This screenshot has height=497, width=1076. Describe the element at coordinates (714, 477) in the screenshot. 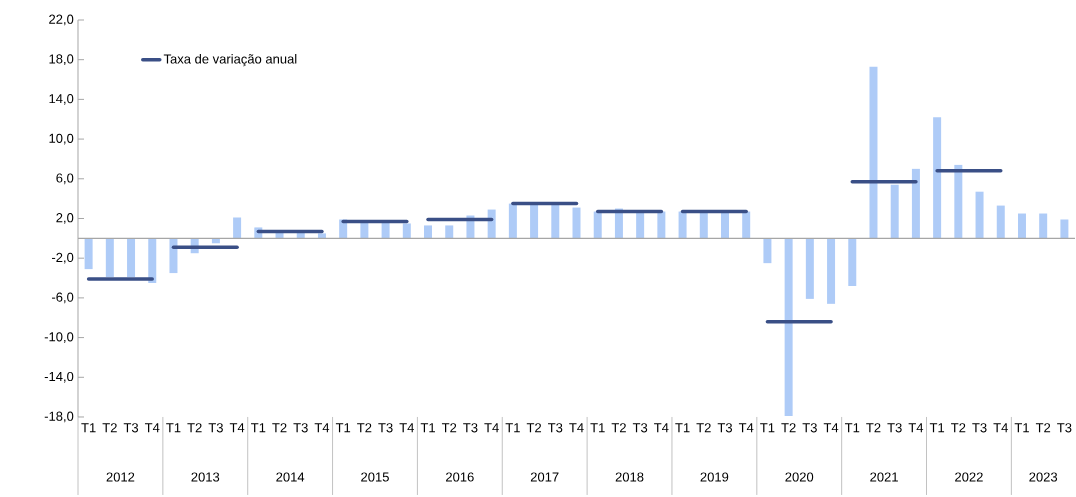

I see `text: 2019` at that location.